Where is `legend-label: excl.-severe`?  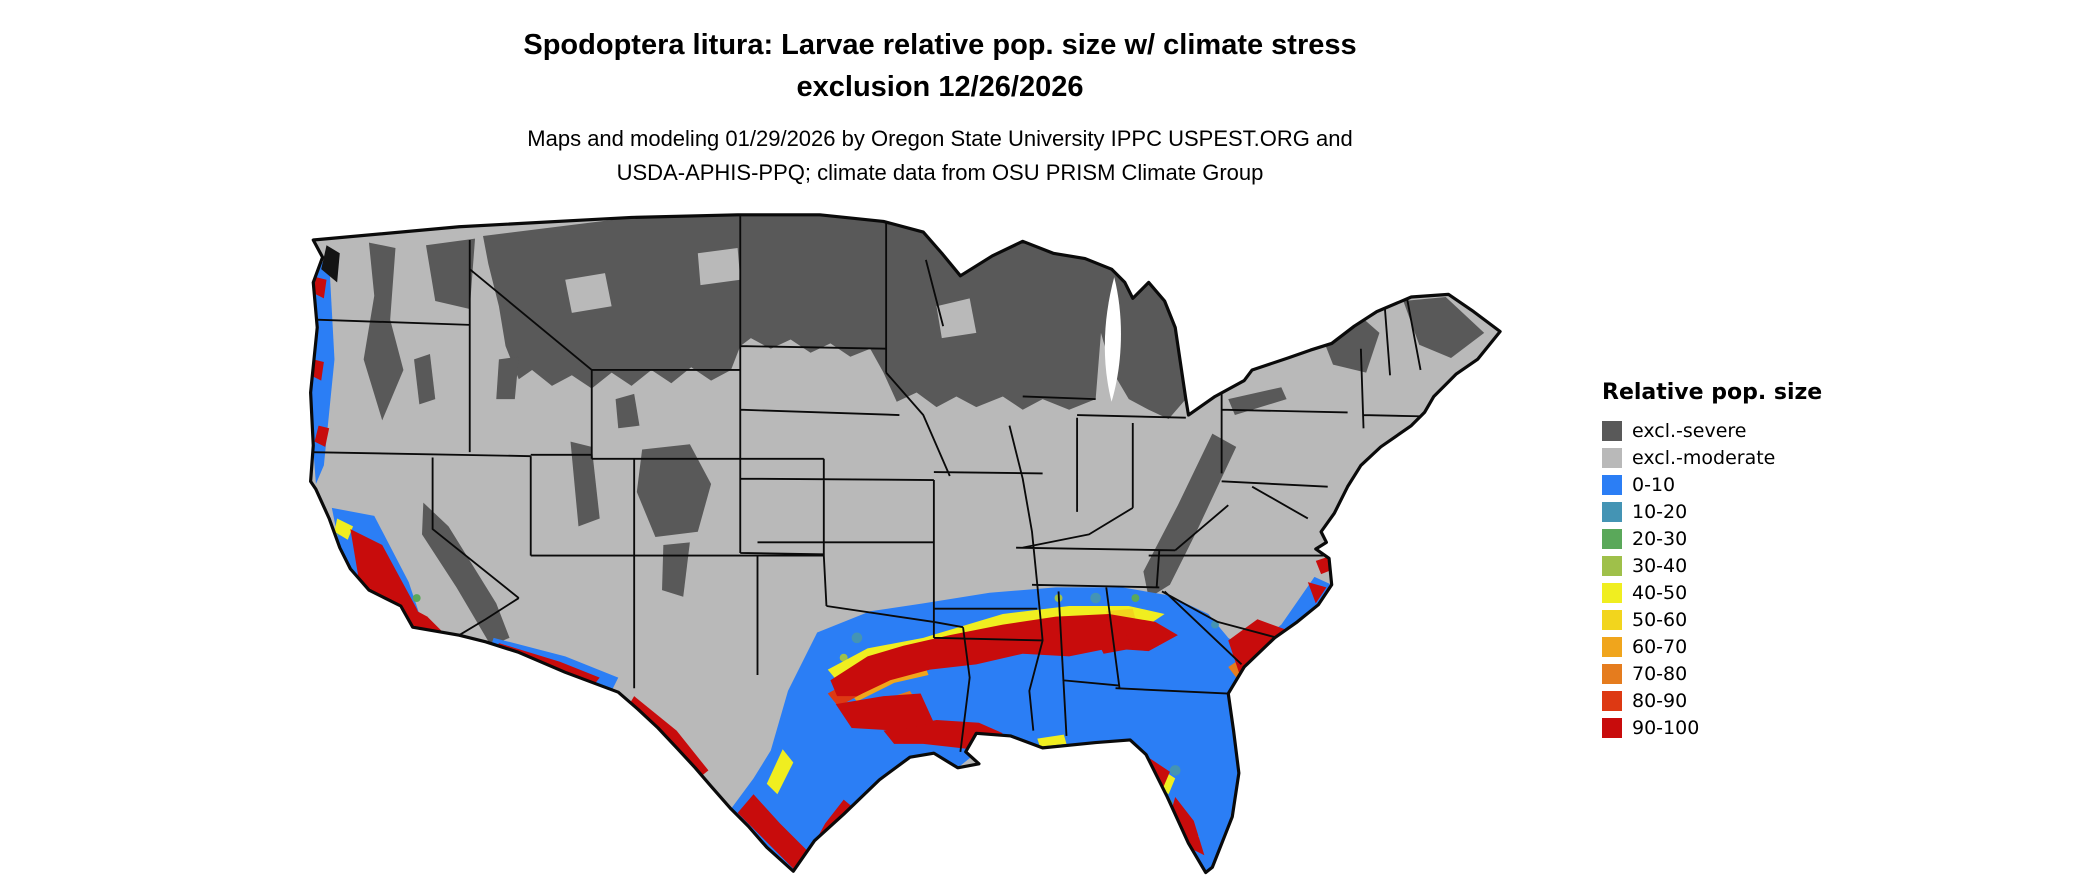
legend-label: excl.-severe is located at coordinates (1689, 430).